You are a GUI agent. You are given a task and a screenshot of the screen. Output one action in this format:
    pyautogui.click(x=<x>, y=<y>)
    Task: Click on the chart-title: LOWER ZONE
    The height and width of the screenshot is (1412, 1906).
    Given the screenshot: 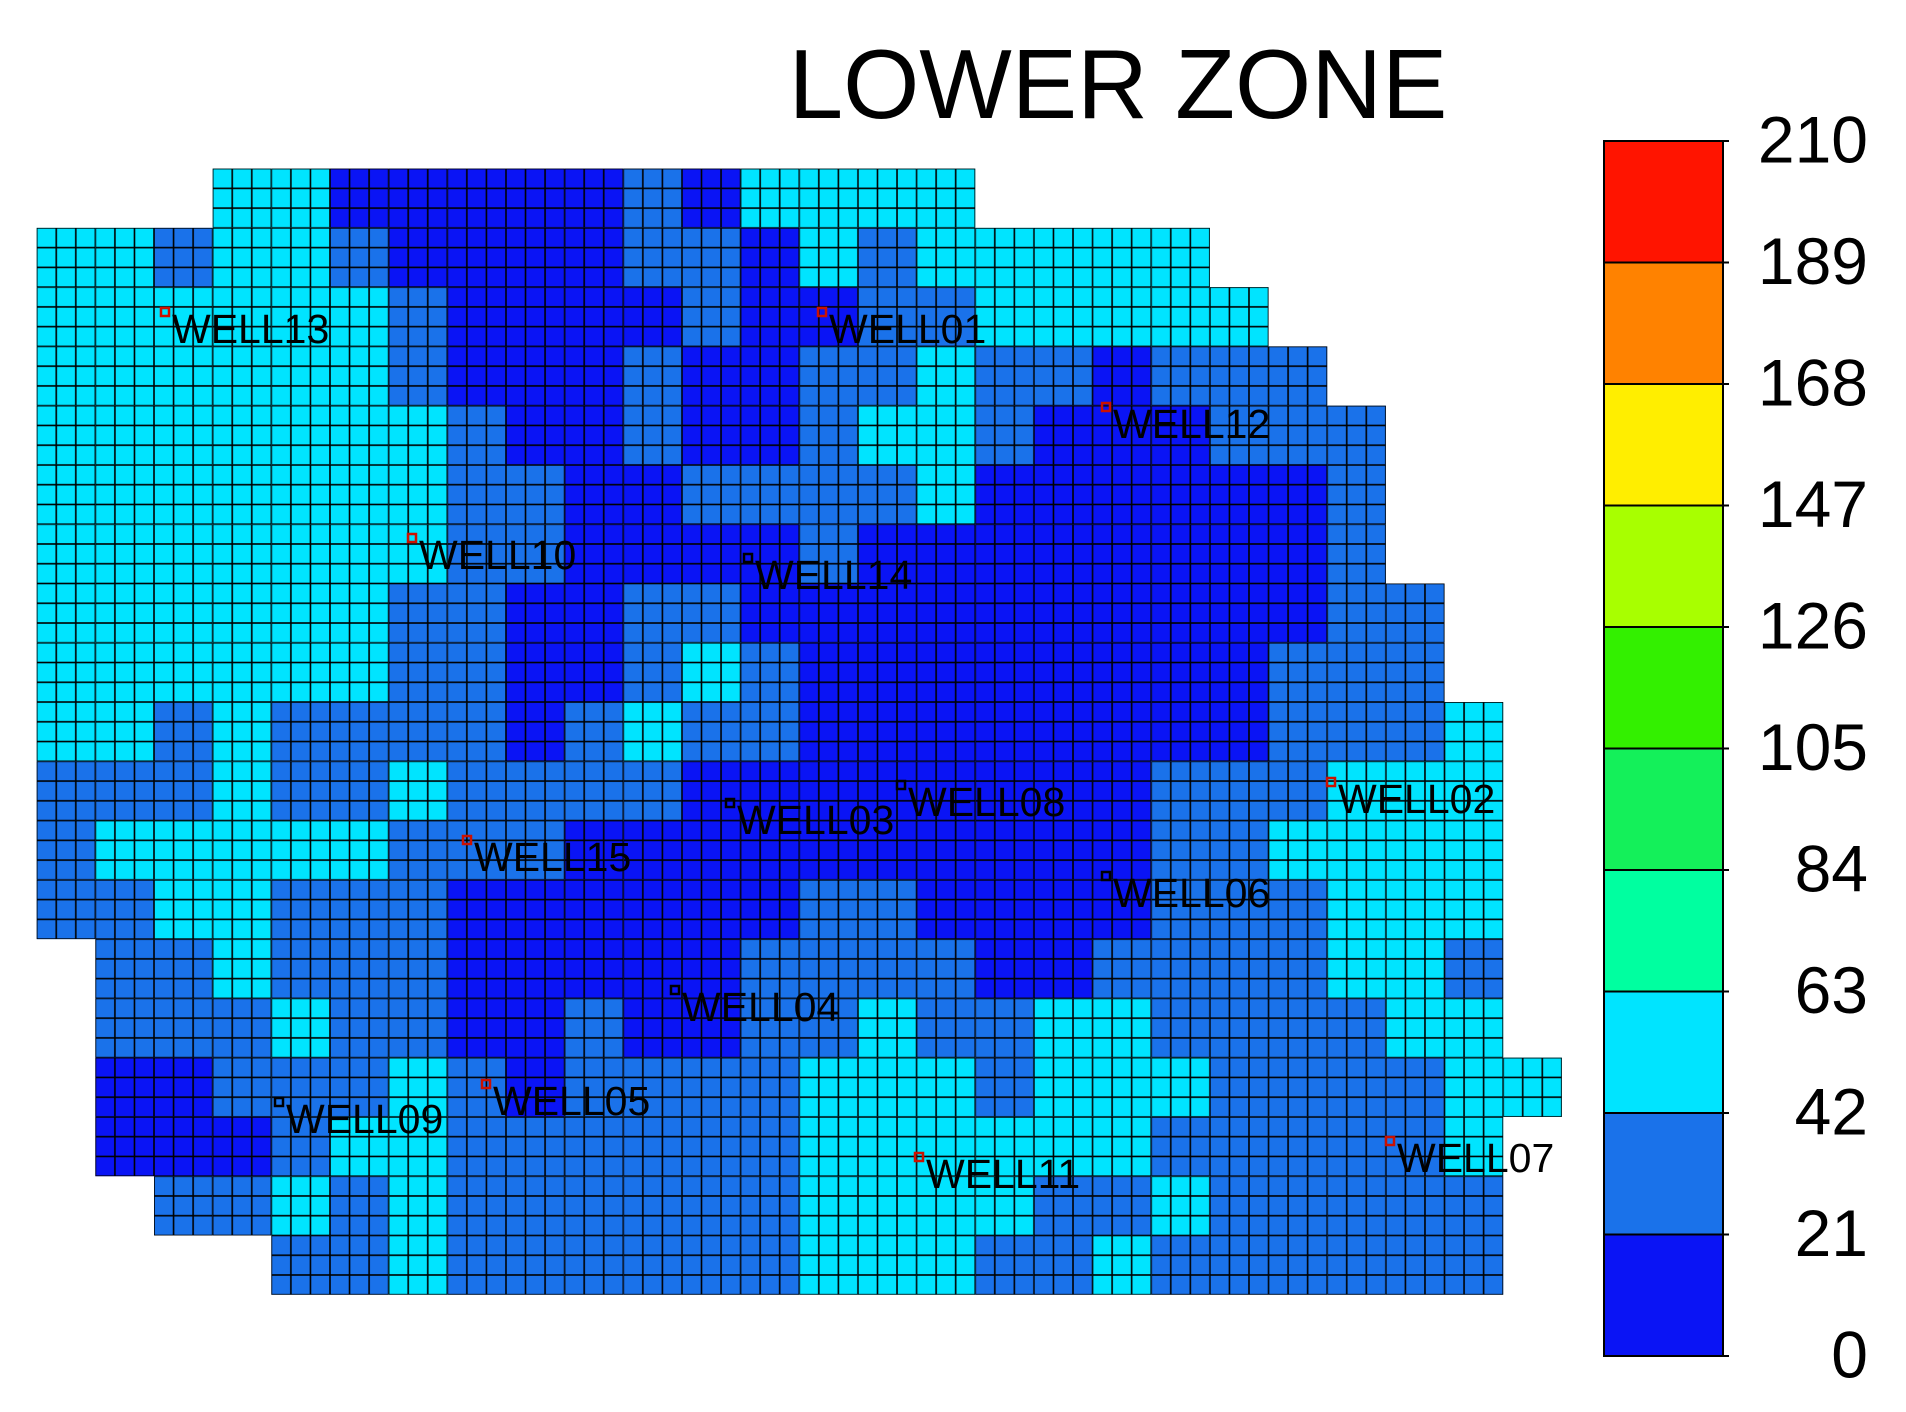 What is the action you would take?
    pyautogui.click(x=1118, y=84)
    